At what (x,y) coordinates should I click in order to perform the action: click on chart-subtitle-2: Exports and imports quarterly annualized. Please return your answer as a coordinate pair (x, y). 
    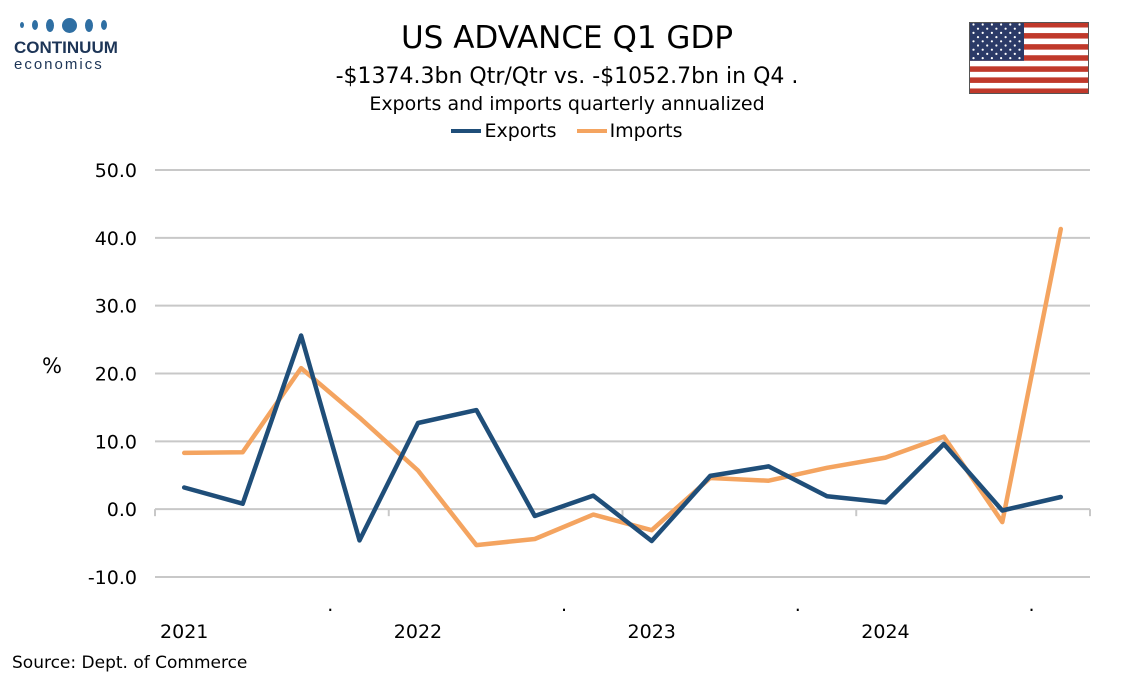
    Looking at the image, I should click on (567, 104).